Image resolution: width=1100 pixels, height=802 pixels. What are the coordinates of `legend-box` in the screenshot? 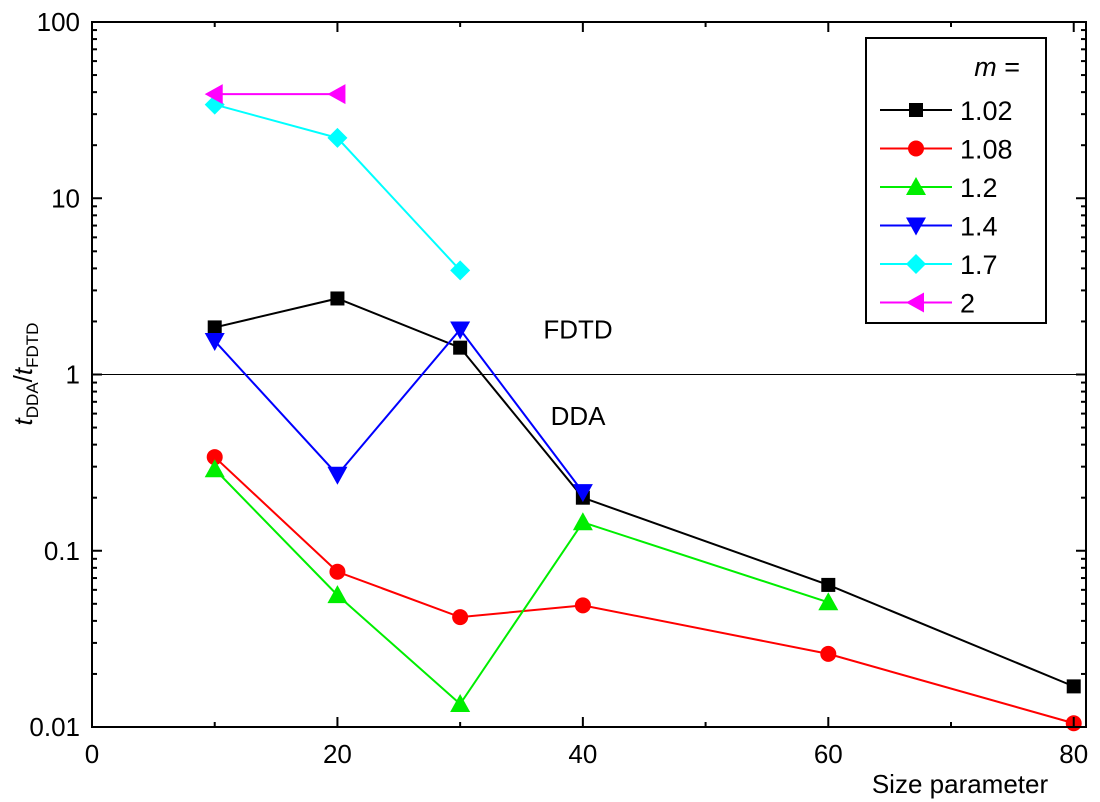 It's located at (956, 180).